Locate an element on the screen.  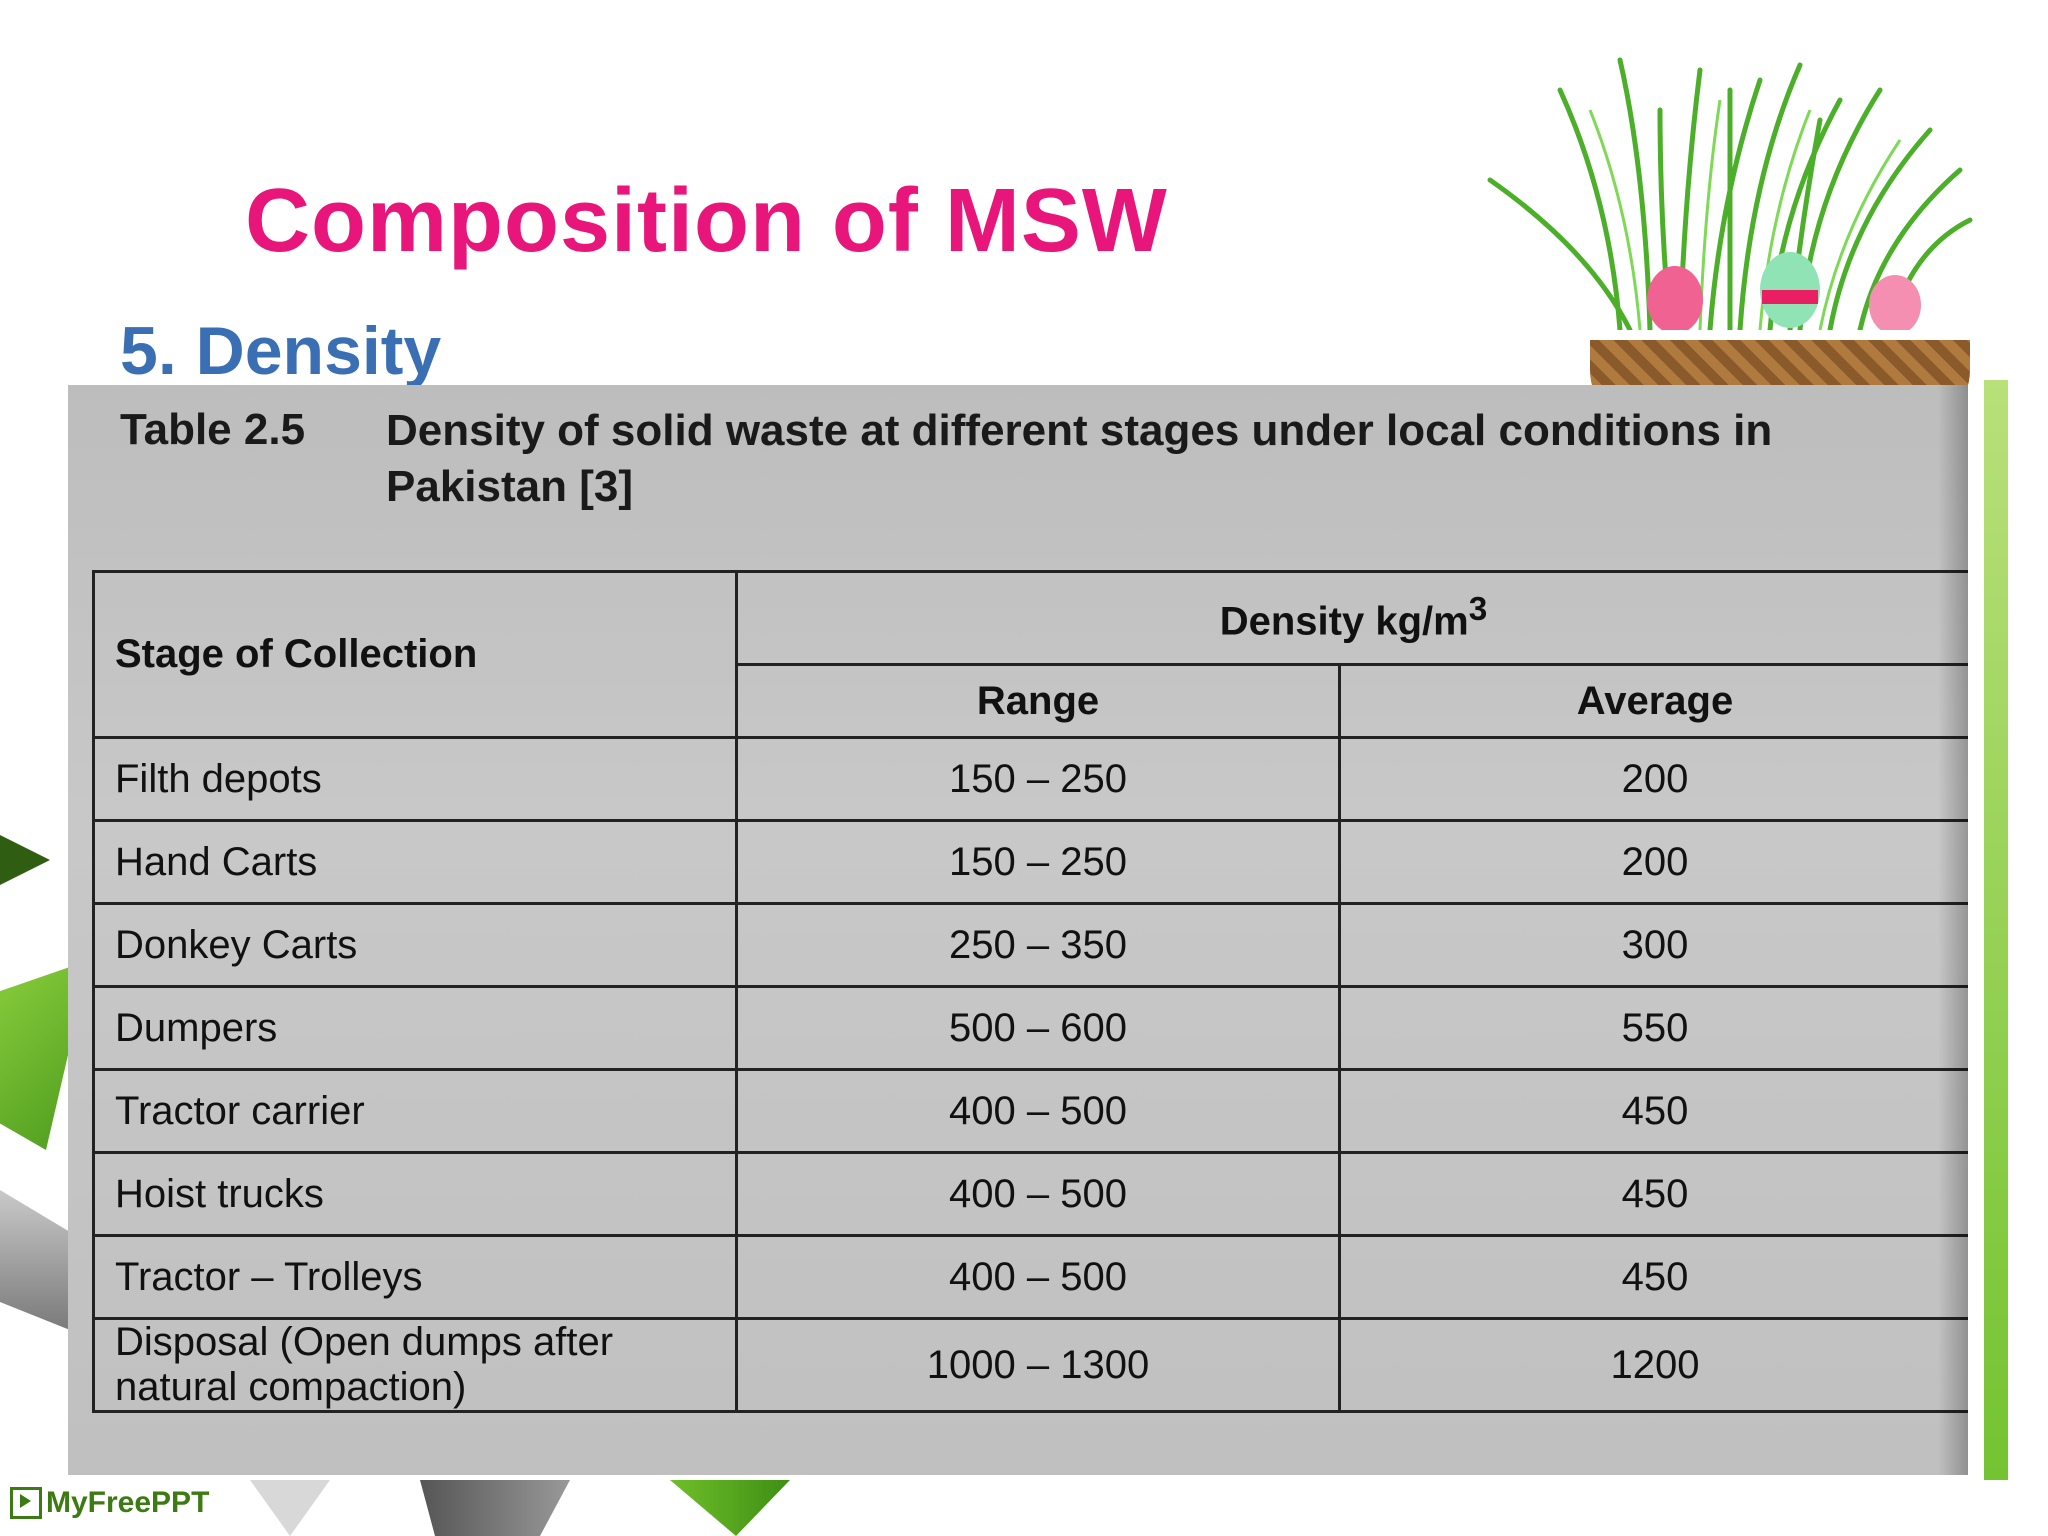
cell-stage: Hoist trucks is located at coordinates (415, 1194).